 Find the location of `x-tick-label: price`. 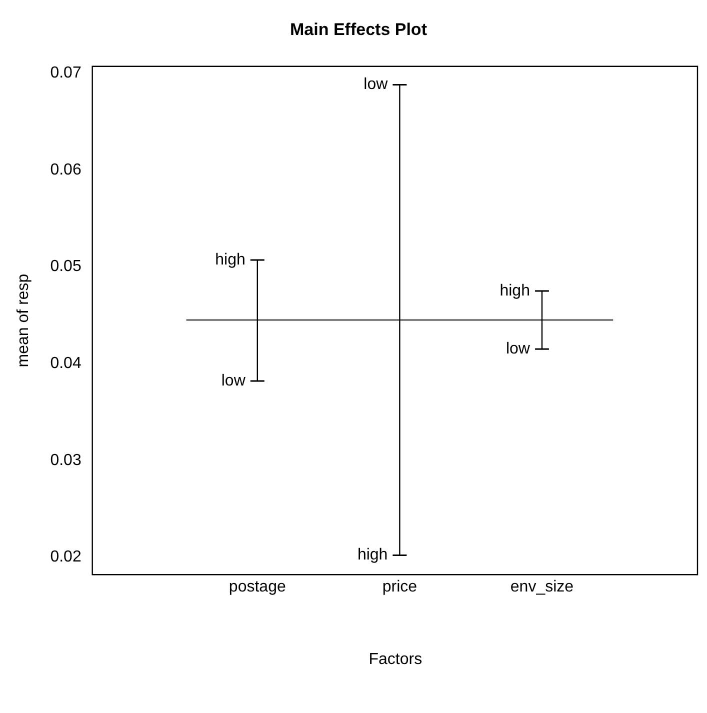

x-tick-label: price is located at coordinates (400, 587).